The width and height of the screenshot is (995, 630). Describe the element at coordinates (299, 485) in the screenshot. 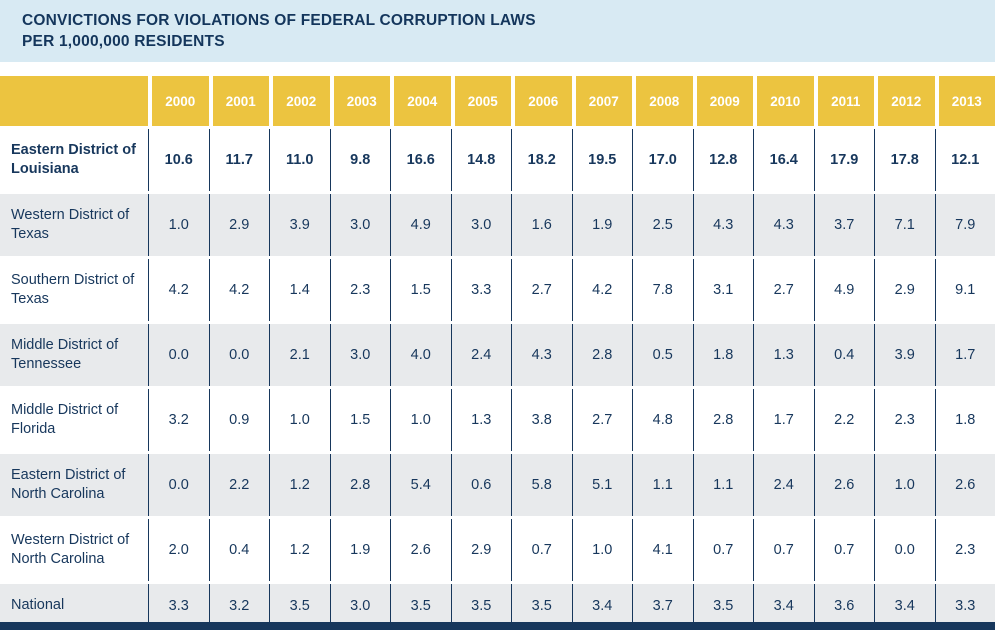

I see `value-cell: 1.2` at that location.